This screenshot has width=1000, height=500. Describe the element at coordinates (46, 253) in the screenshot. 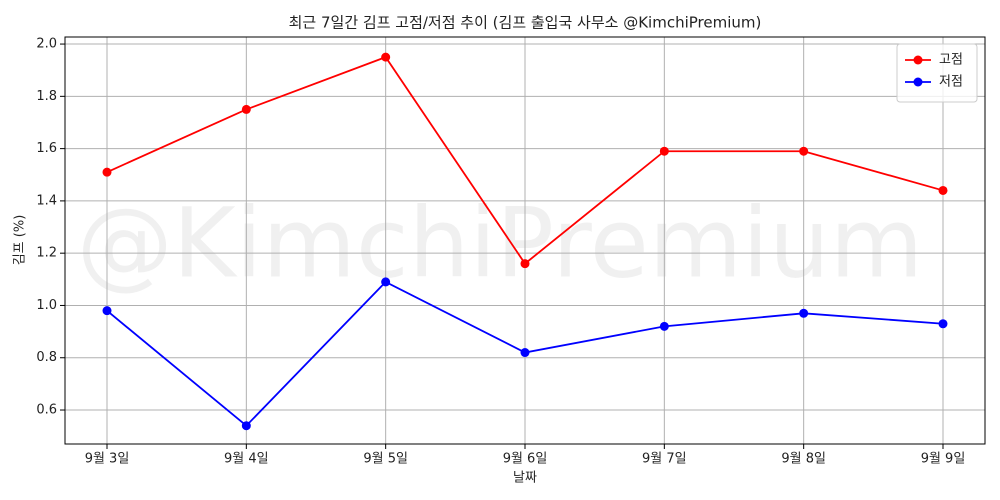

I see `y-tick-label: 1.2` at that location.